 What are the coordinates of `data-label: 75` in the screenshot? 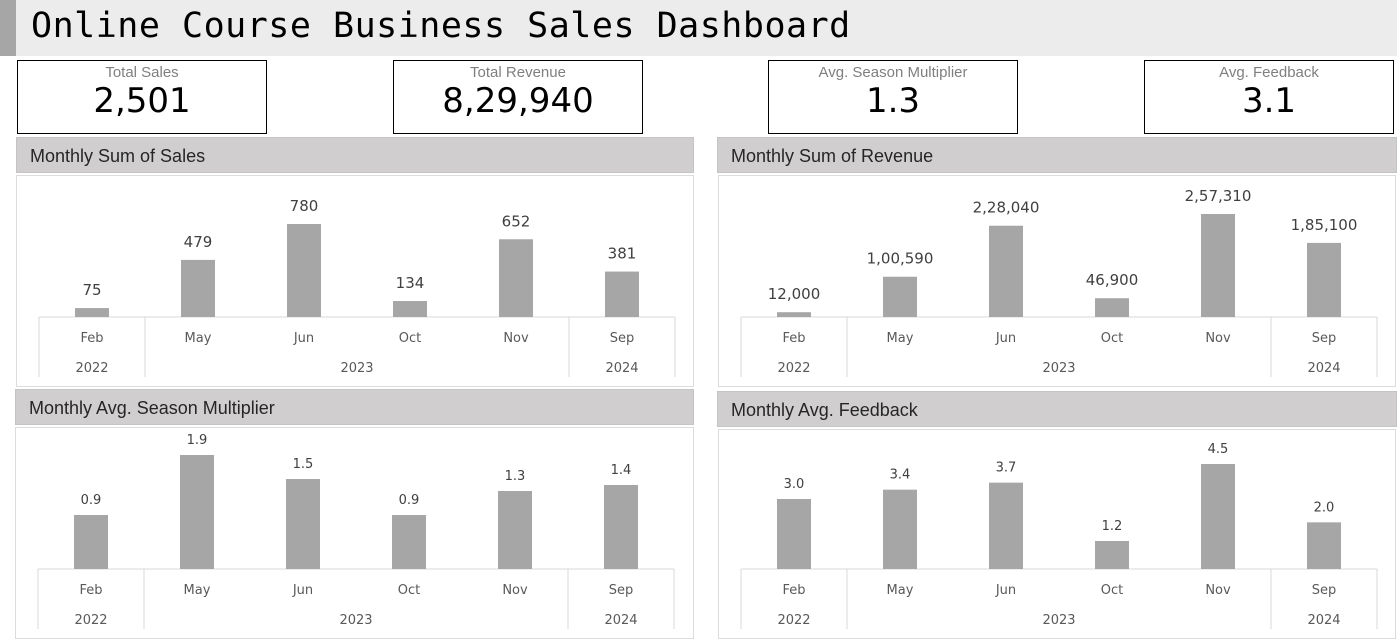 It's located at (91, 290).